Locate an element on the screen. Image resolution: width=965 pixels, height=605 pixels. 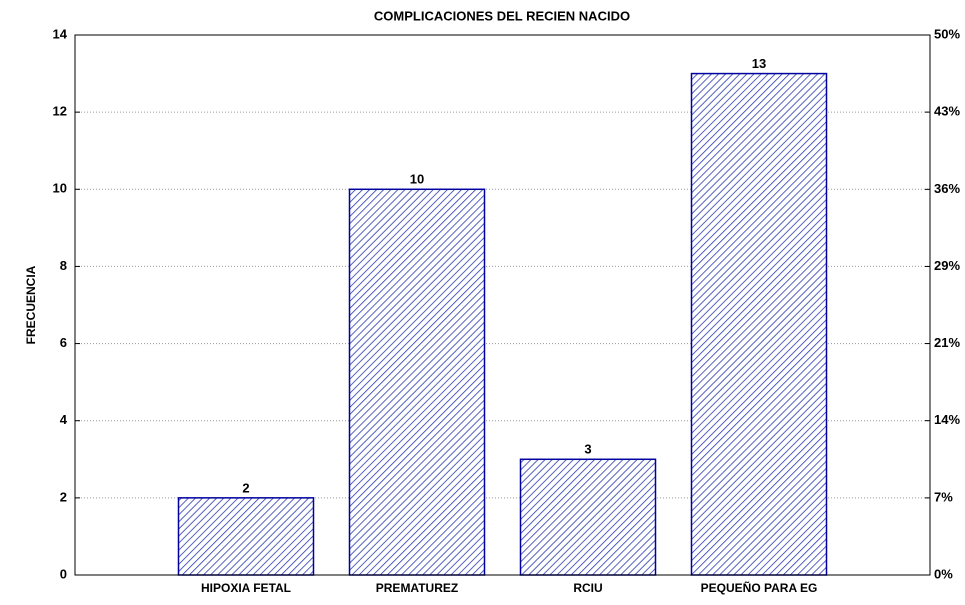
chart-title: COMPLICACIONES DEL RECIEN NACIDO is located at coordinates (502, 15).